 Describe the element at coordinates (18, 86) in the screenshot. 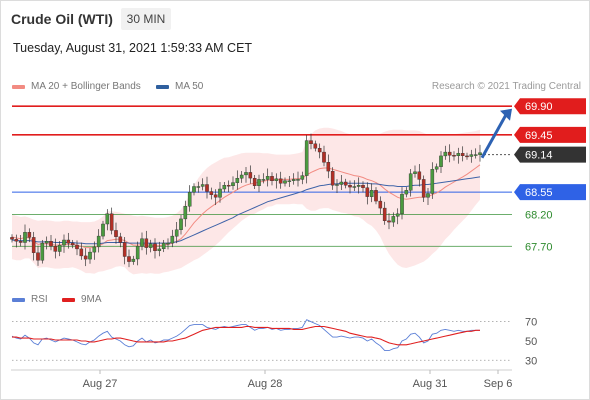

I see `ma20-swatch` at that location.